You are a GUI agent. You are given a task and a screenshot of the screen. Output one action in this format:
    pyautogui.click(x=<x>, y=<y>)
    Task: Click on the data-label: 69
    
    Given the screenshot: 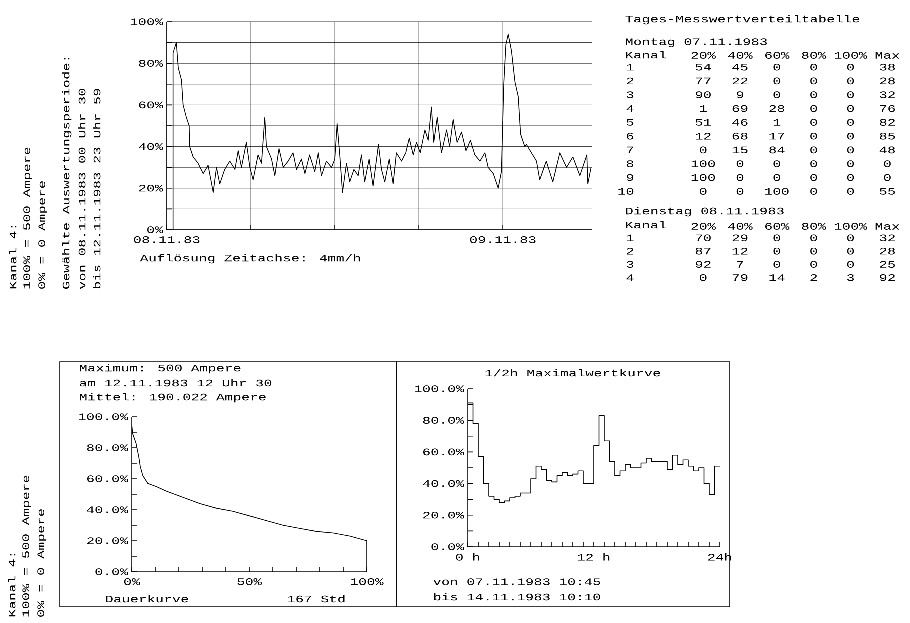 What is the action you would take?
    pyautogui.click(x=740, y=108)
    